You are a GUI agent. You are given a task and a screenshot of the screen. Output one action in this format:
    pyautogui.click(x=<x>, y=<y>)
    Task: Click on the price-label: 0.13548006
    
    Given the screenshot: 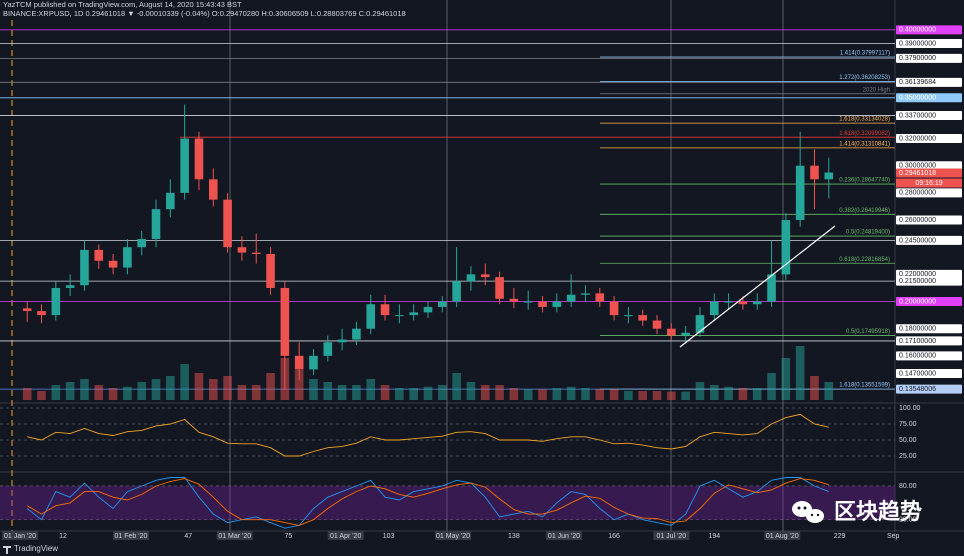 What is the action you would take?
    pyautogui.click(x=917, y=389)
    